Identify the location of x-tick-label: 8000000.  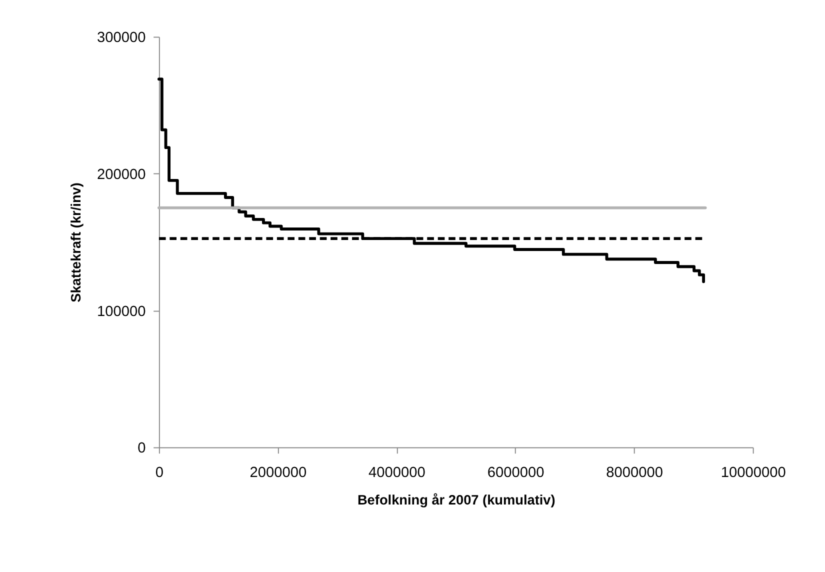
(634, 473).